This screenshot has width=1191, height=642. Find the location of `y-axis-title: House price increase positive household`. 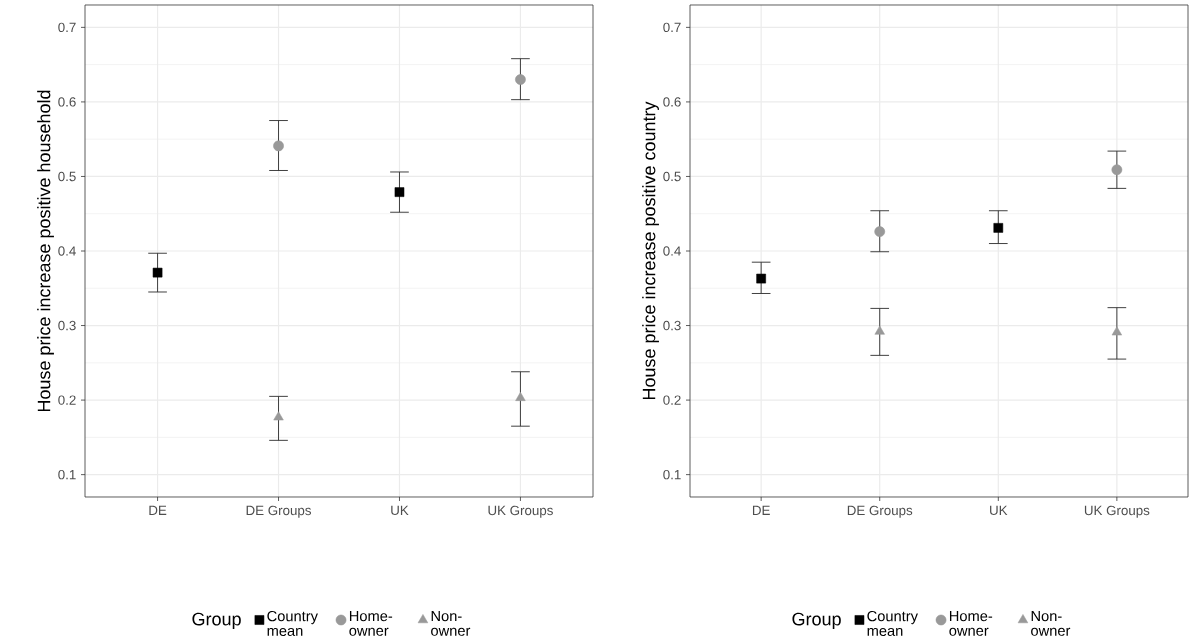

y-axis-title: House price increase positive household is located at coordinates (45, 251).